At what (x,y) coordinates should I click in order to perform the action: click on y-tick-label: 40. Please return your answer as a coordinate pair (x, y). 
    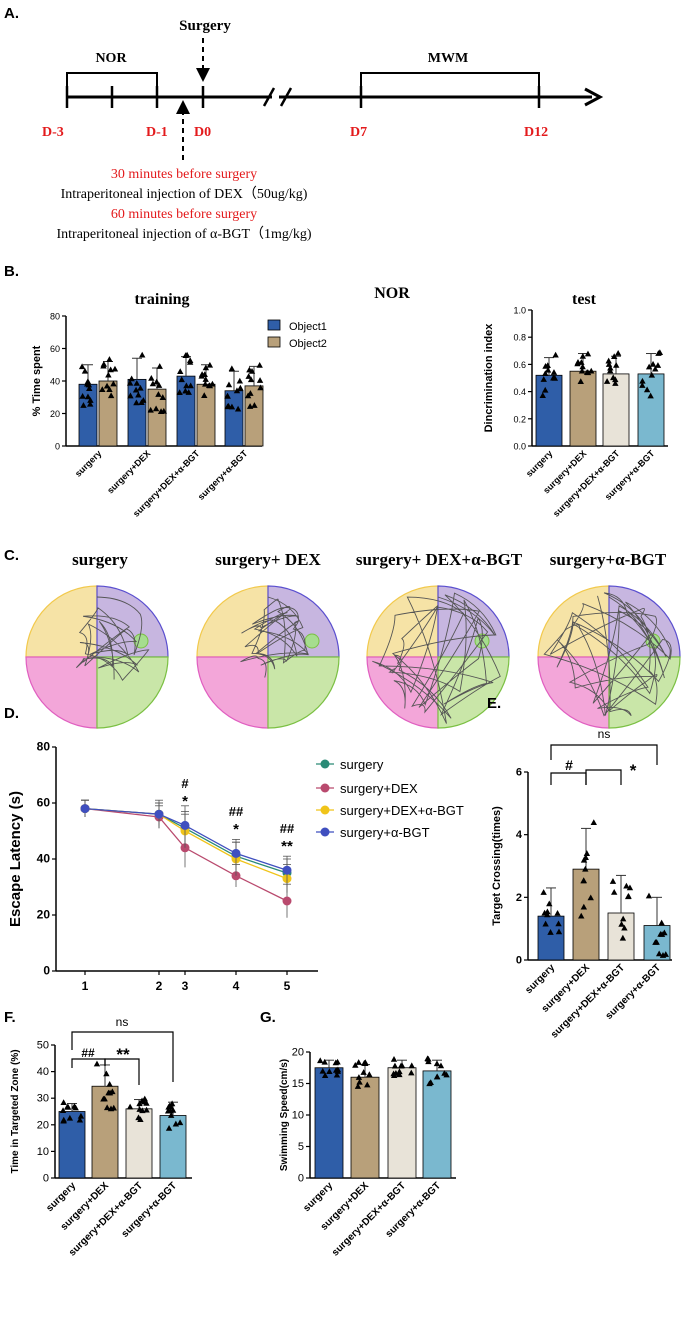
    Looking at the image, I should click on (43, 1072).